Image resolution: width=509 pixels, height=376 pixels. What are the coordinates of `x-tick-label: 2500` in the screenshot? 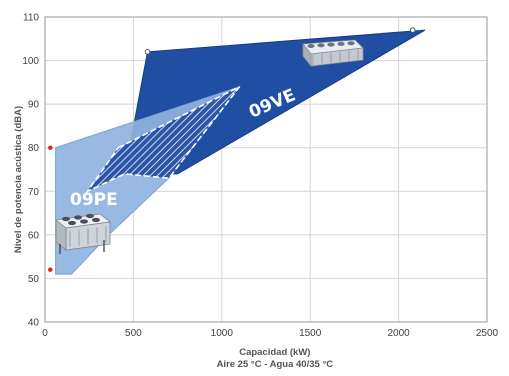 It's located at (487, 333).